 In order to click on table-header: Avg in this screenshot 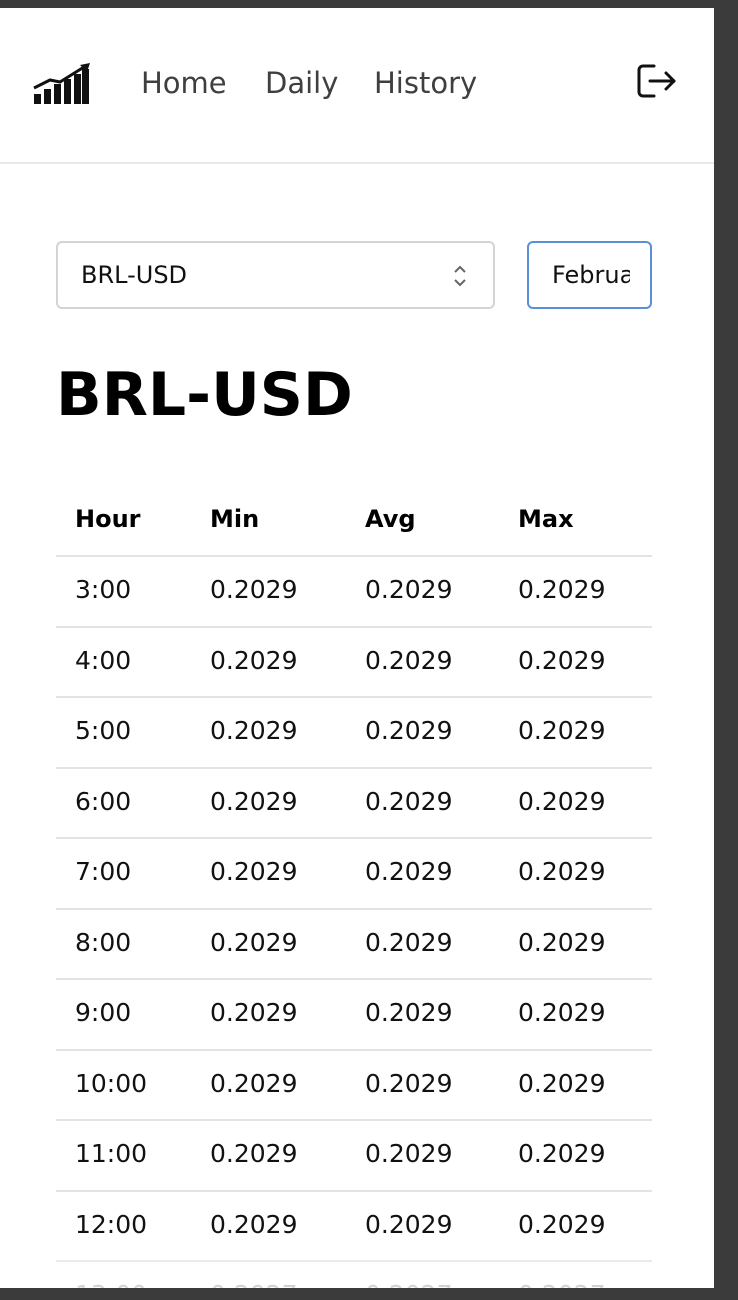, I will do `click(390, 519)`.